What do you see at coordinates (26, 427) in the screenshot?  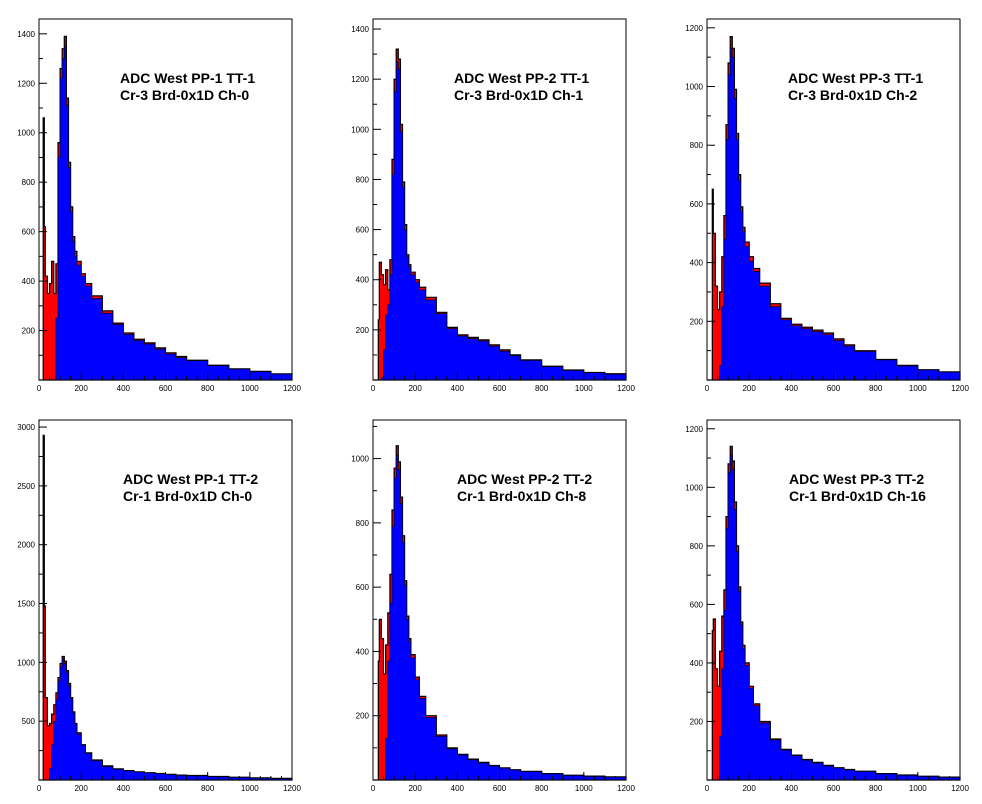 I see `y-tick-label: 3000` at bounding box center [26, 427].